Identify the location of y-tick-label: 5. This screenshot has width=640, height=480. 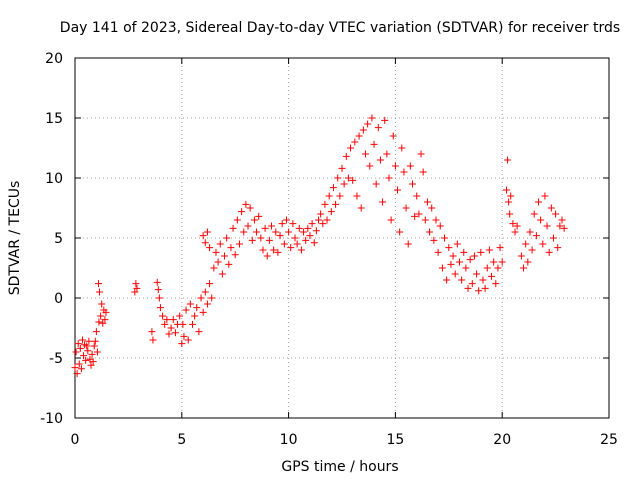
(58, 239).